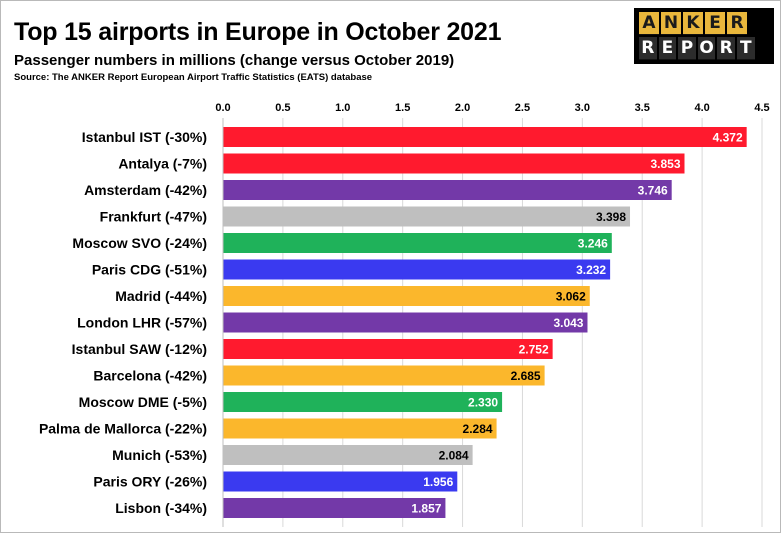 This screenshot has height=535, width=783. Describe the element at coordinates (593, 244) in the screenshot. I see `bar-value-label: 3.246` at that location.